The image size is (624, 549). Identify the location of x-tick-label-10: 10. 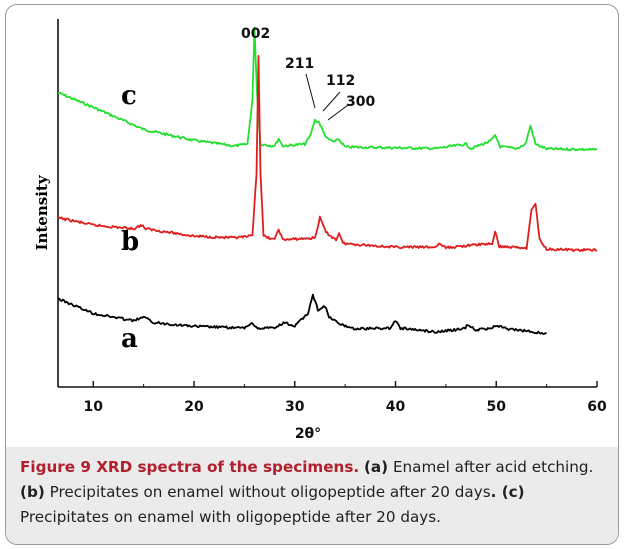
(94, 407).